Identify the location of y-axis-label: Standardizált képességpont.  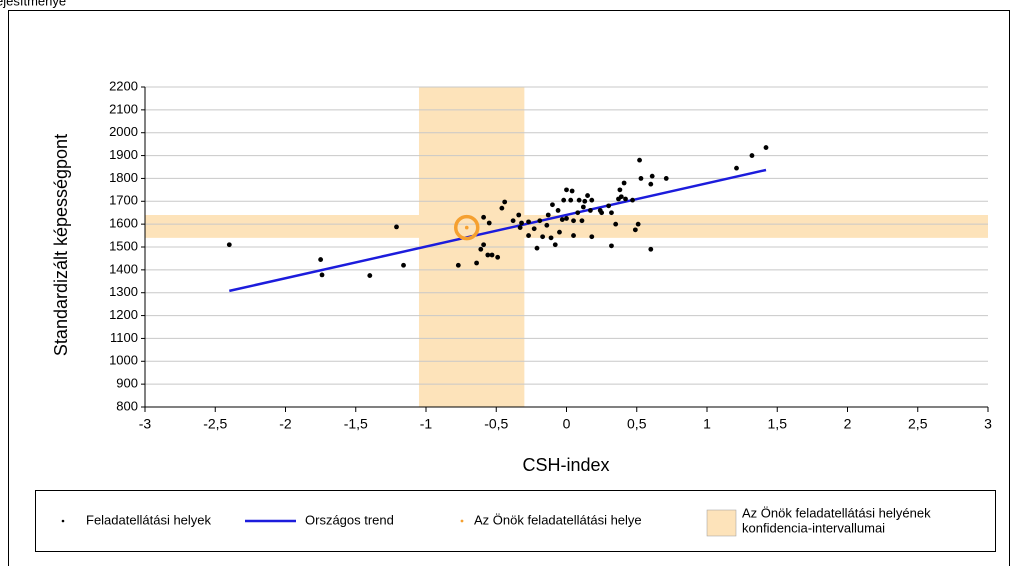
(61, 245).